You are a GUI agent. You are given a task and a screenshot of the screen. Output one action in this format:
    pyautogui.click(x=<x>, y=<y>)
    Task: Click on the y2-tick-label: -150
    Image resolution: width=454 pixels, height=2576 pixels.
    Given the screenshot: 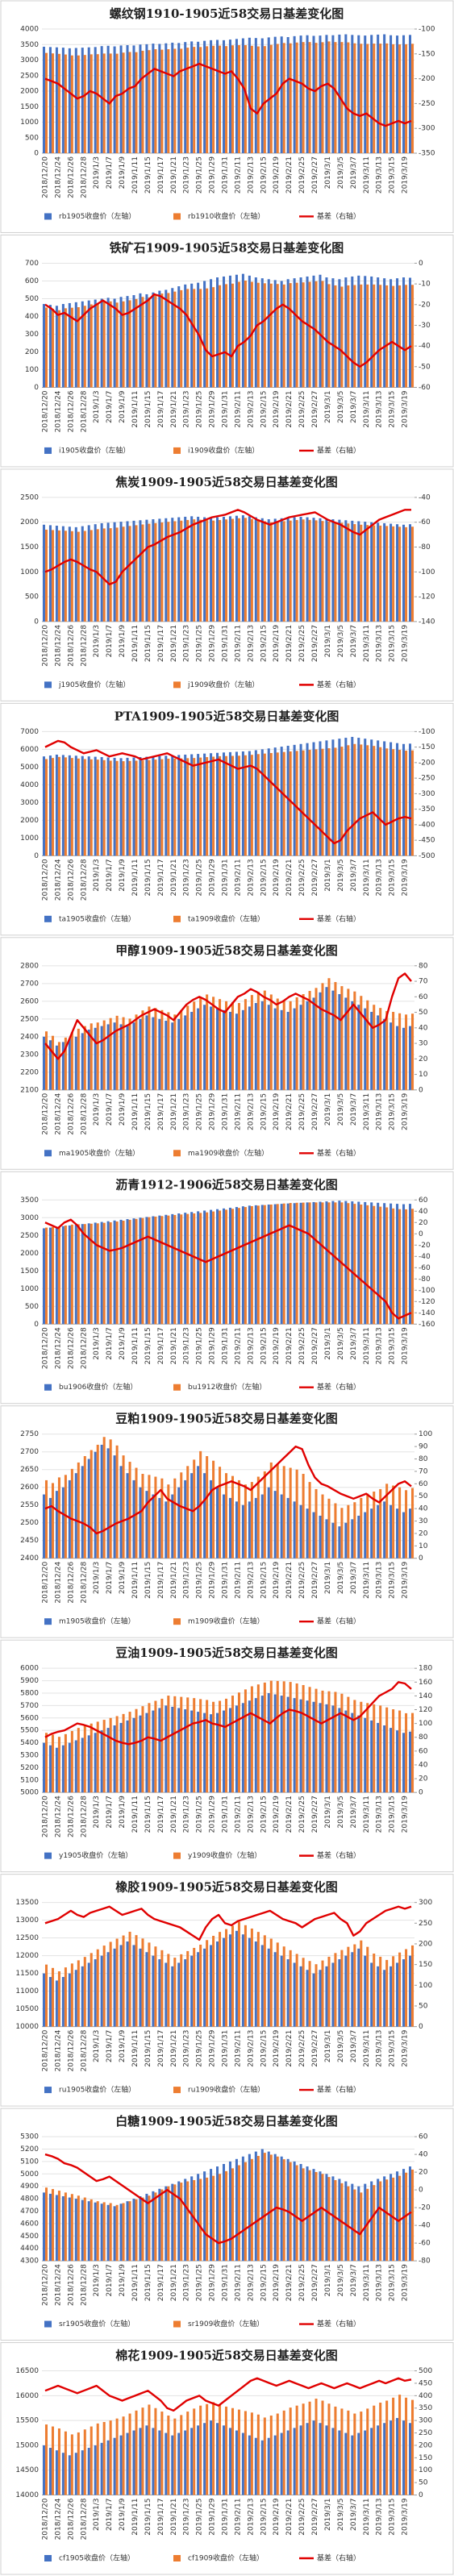 What is the action you would take?
    pyautogui.click(x=427, y=54)
    